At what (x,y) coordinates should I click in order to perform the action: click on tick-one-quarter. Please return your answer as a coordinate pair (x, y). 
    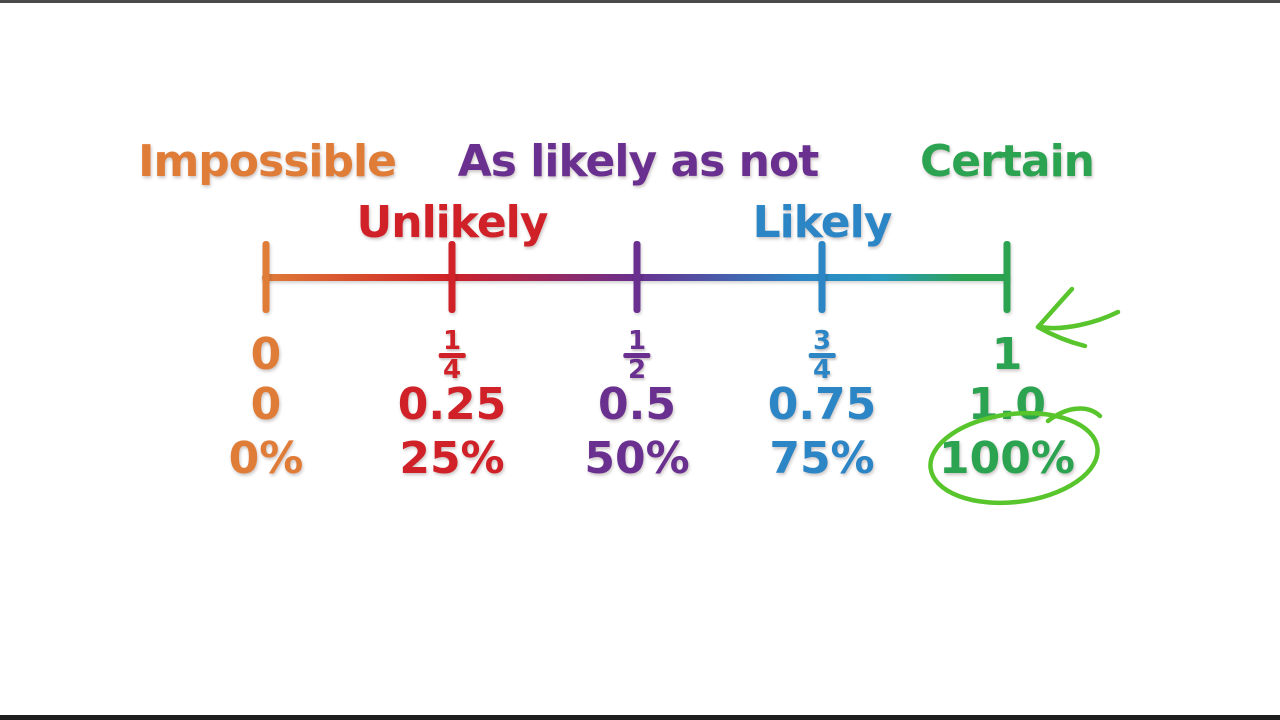
    Looking at the image, I should click on (452, 277).